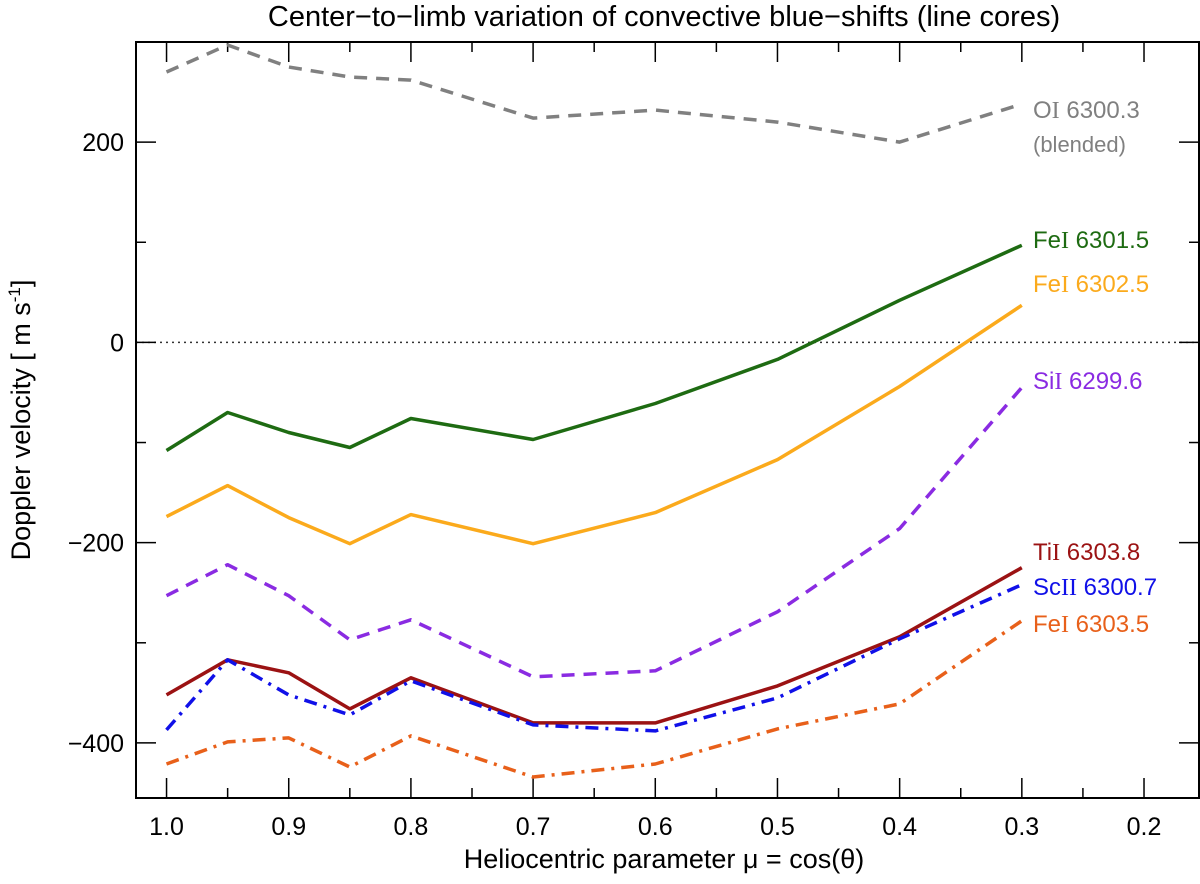 This screenshot has height=884, width=1200. What do you see at coordinates (655, 827) in the screenshot?
I see `x-tick-label: 0.6` at bounding box center [655, 827].